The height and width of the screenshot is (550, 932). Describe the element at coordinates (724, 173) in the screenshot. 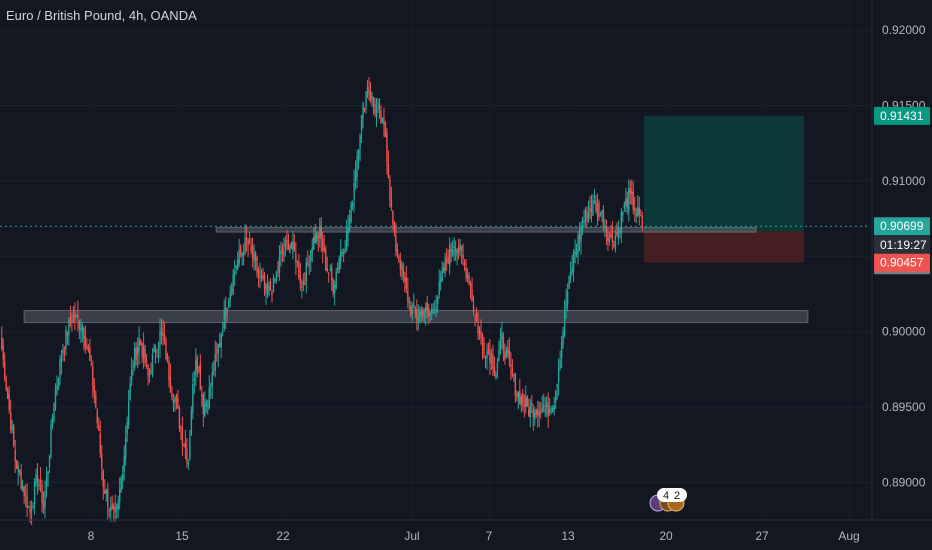

I see `target-zone` at that location.